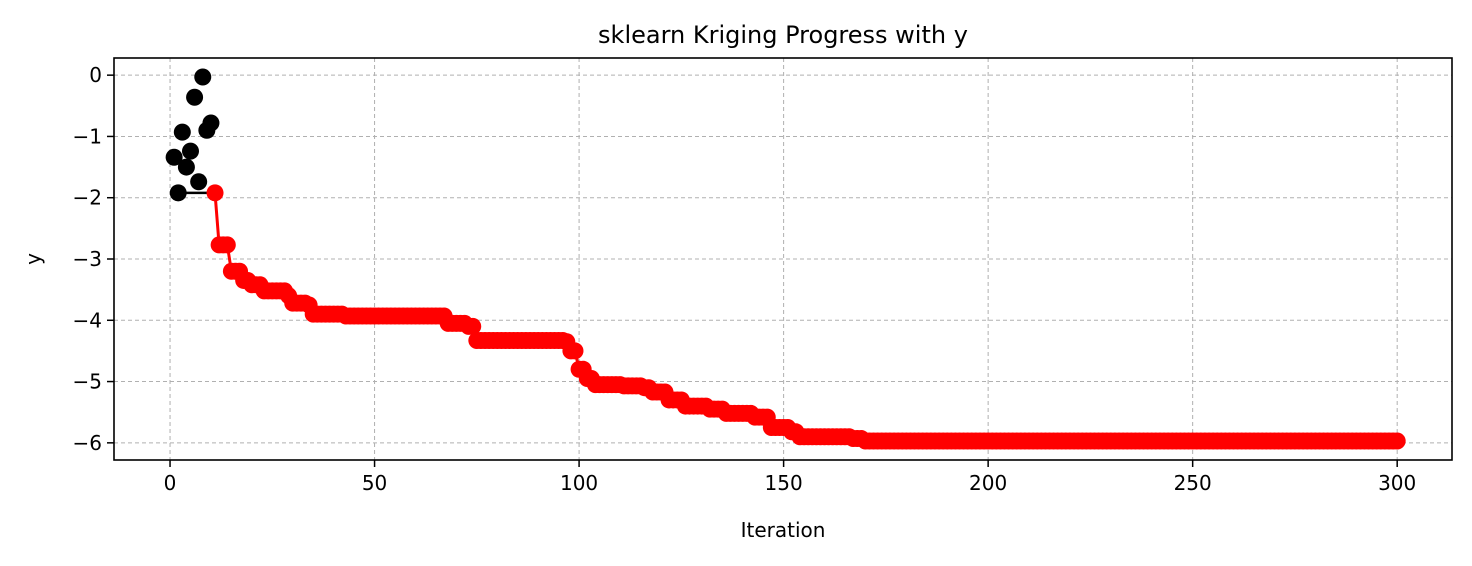  What do you see at coordinates (170, 483) in the screenshot?
I see `x-tick-label: 0` at bounding box center [170, 483].